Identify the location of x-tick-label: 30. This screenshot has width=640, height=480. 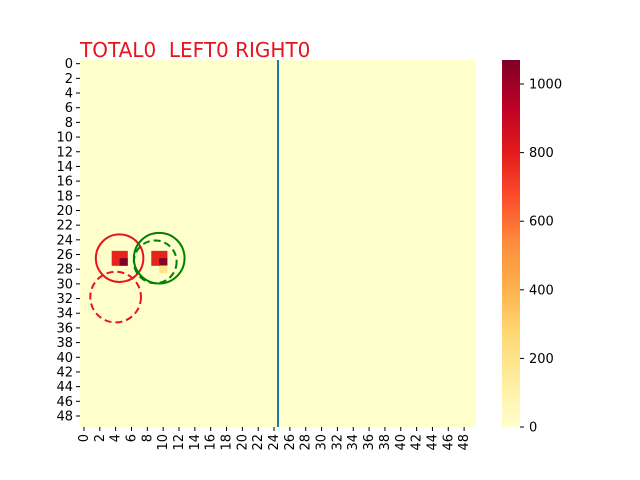
(322, 442).